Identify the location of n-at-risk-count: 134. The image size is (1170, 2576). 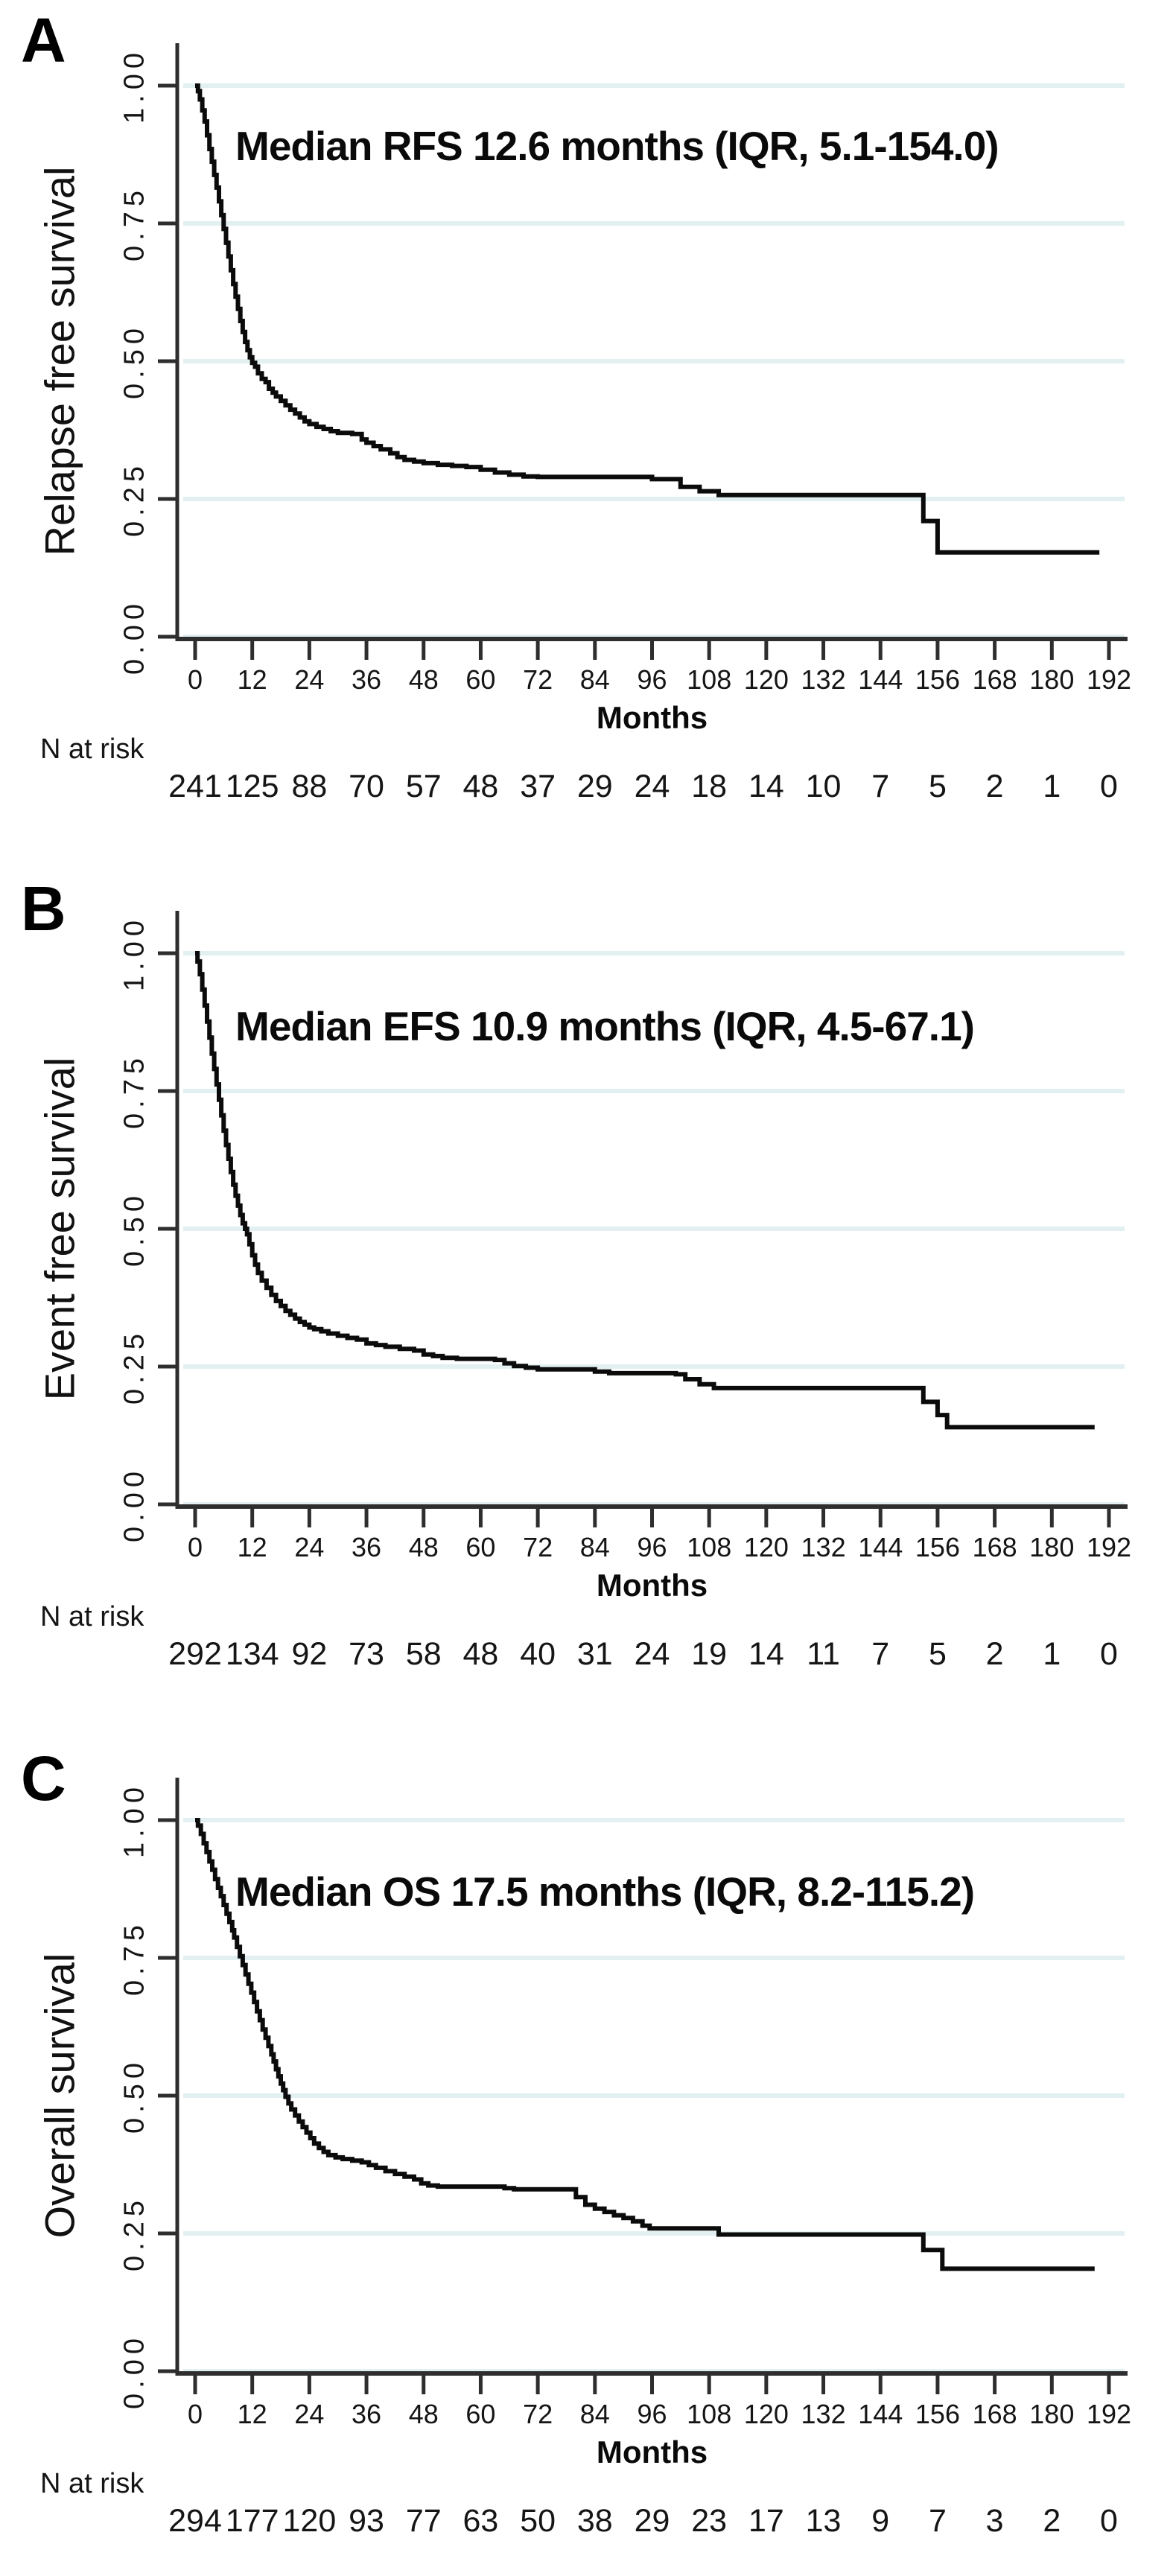
(252, 1654).